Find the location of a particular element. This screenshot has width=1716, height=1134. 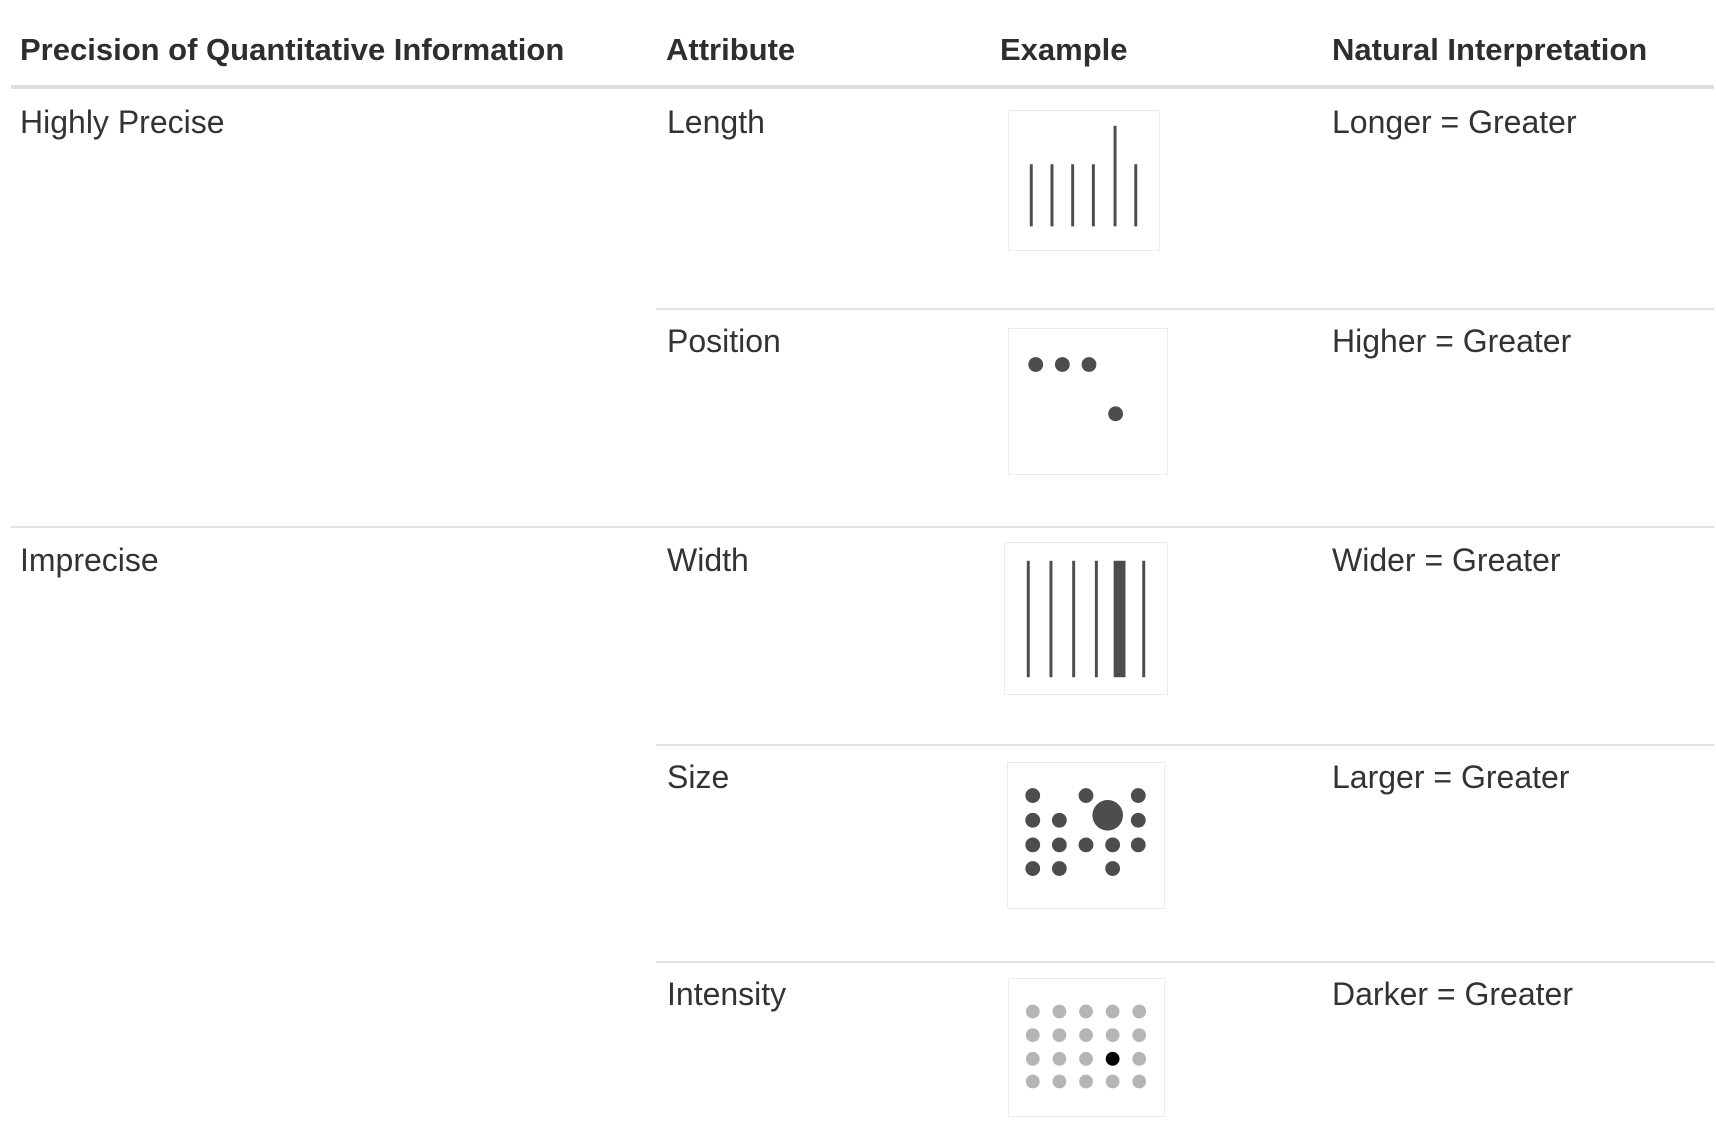

size-example-graphic is located at coordinates (1085, 832).